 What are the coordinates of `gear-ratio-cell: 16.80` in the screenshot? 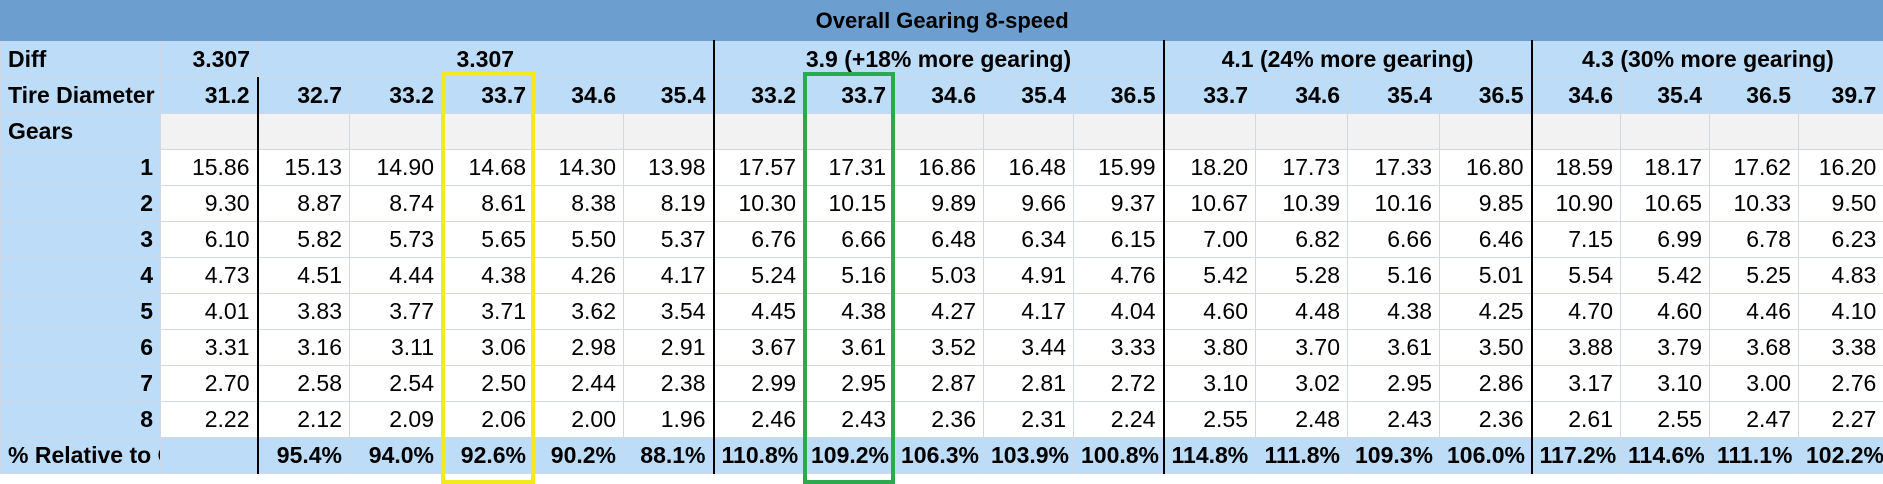 It's located at (1485, 167).